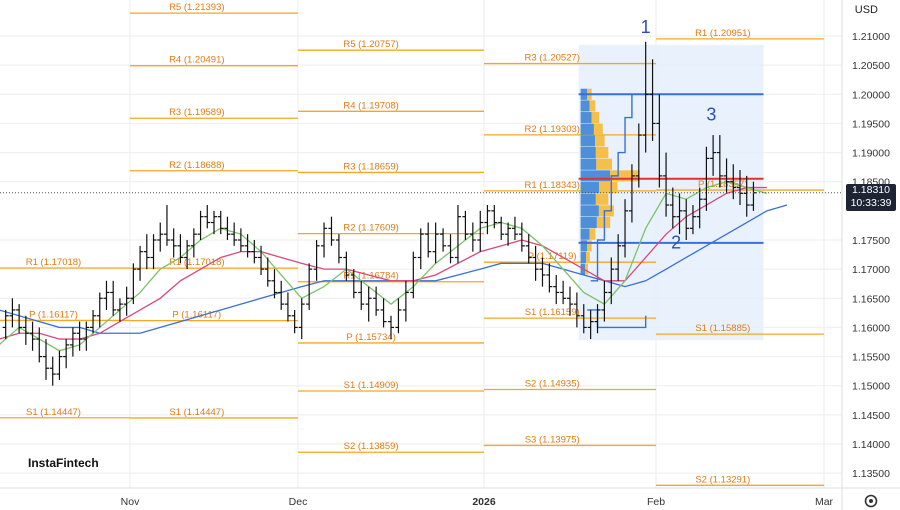  I want to click on pivot-label: R1 (1.18343), so click(551, 185).